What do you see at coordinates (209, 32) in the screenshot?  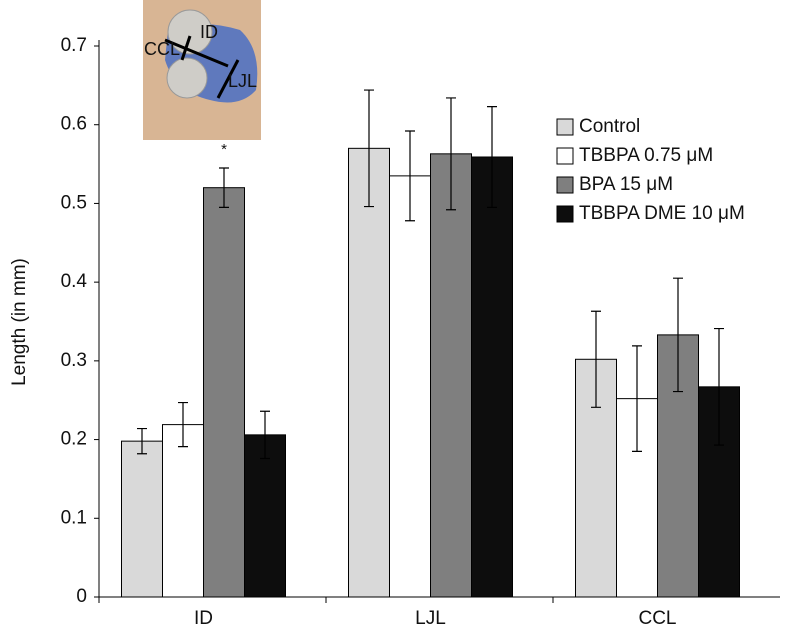 I see `inset-label: ID` at bounding box center [209, 32].